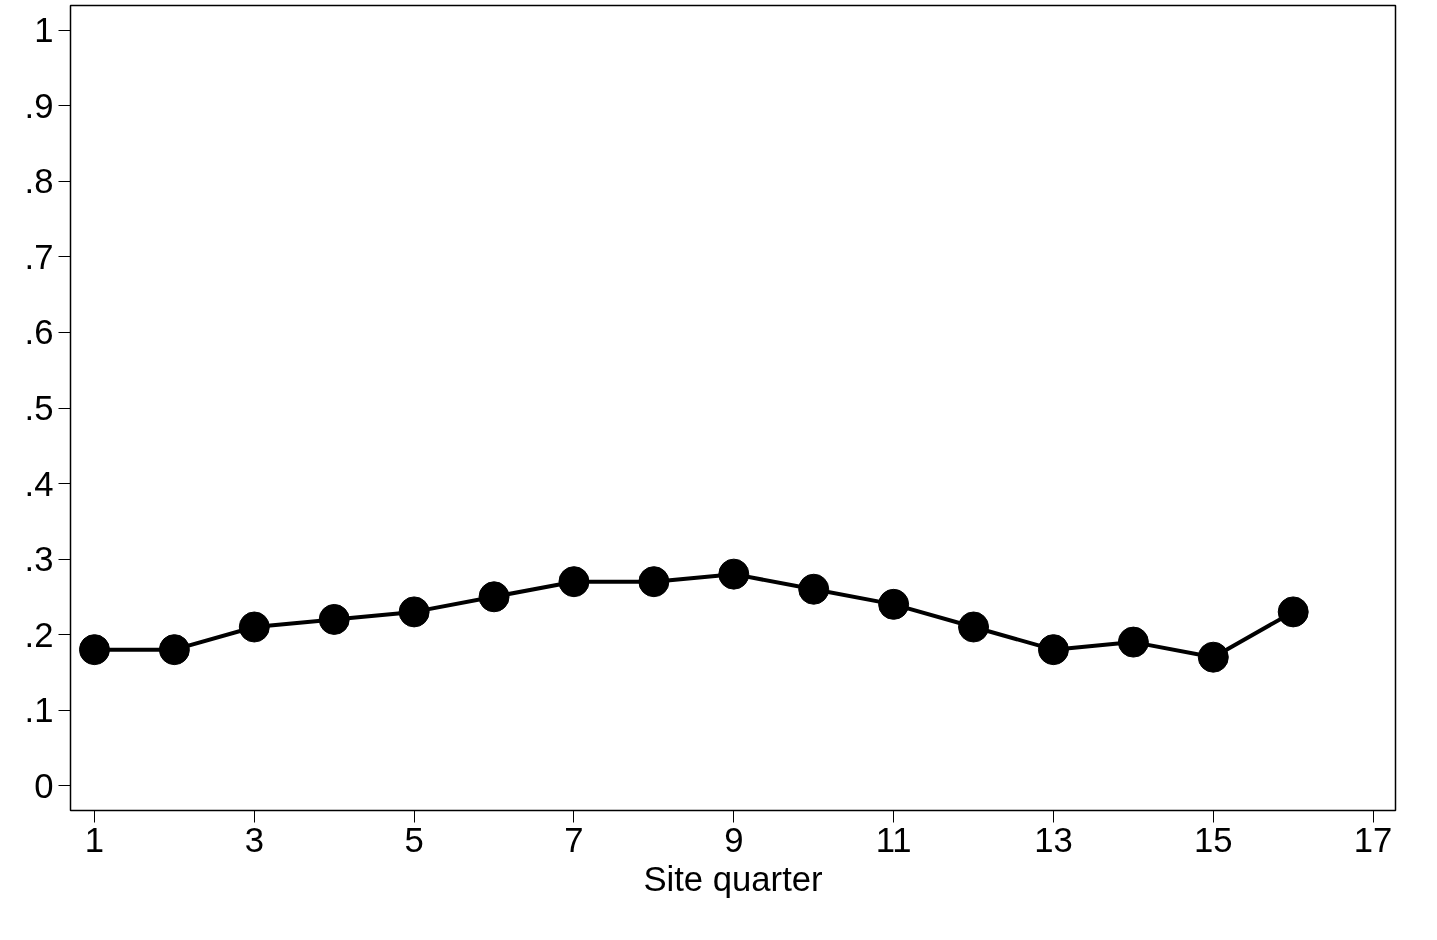 This screenshot has height=940, width=1437. What do you see at coordinates (414, 839) in the screenshot?
I see `x-tick-label: 5` at bounding box center [414, 839].